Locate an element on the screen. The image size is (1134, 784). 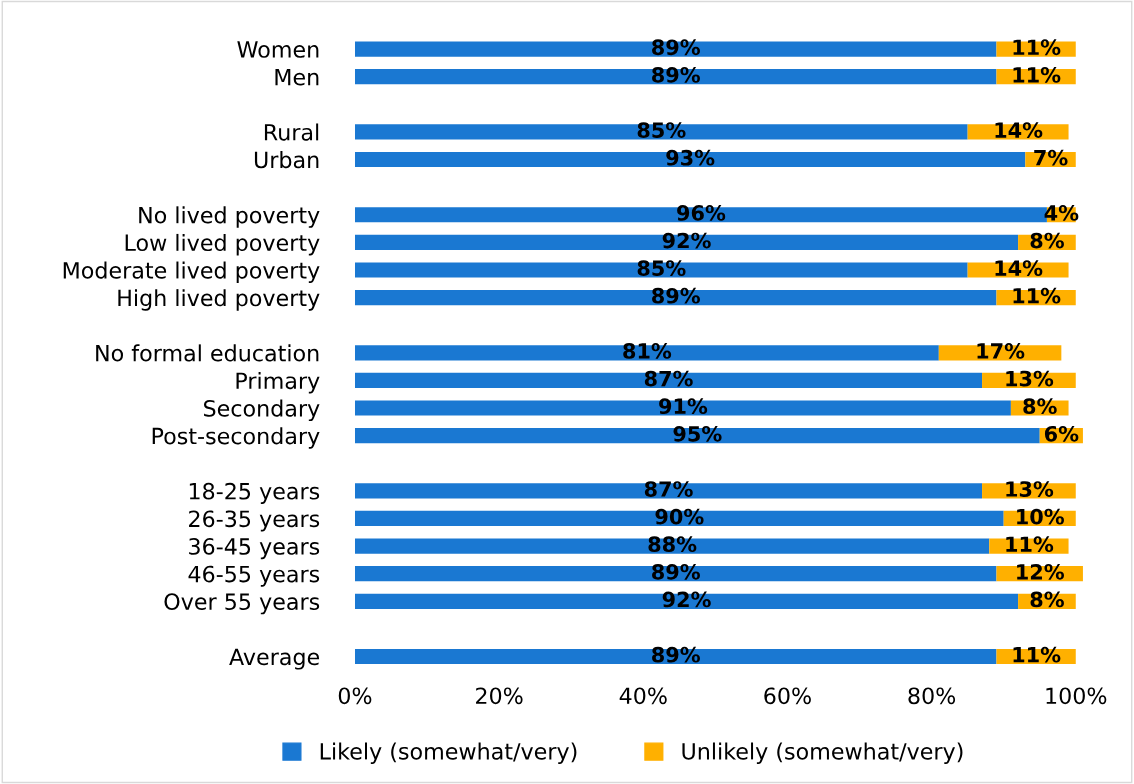
data-label: 81% is located at coordinates (647, 351).